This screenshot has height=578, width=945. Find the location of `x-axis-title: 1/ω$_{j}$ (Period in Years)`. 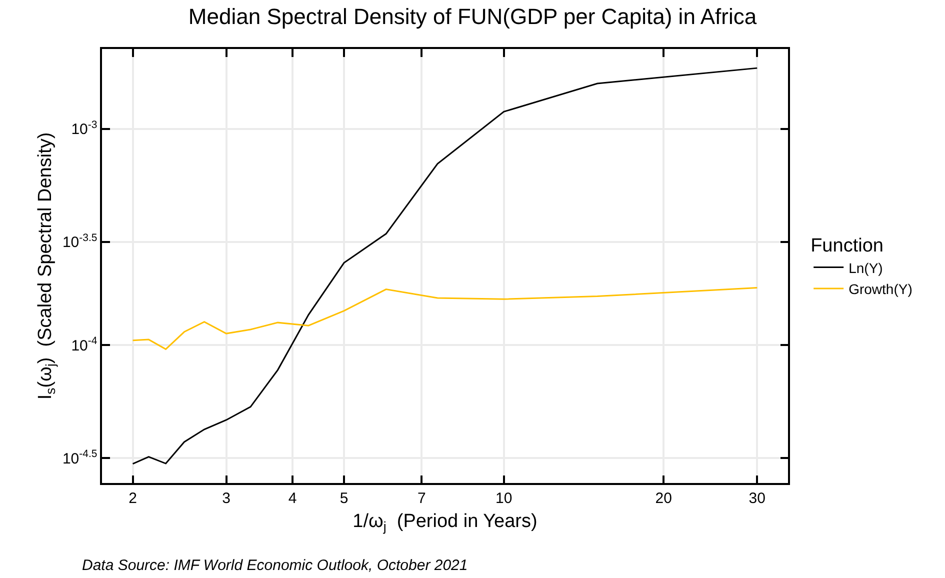

x-axis-title: 1/ω$_{j}$ (Period in Years) is located at coordinates (445, 522).